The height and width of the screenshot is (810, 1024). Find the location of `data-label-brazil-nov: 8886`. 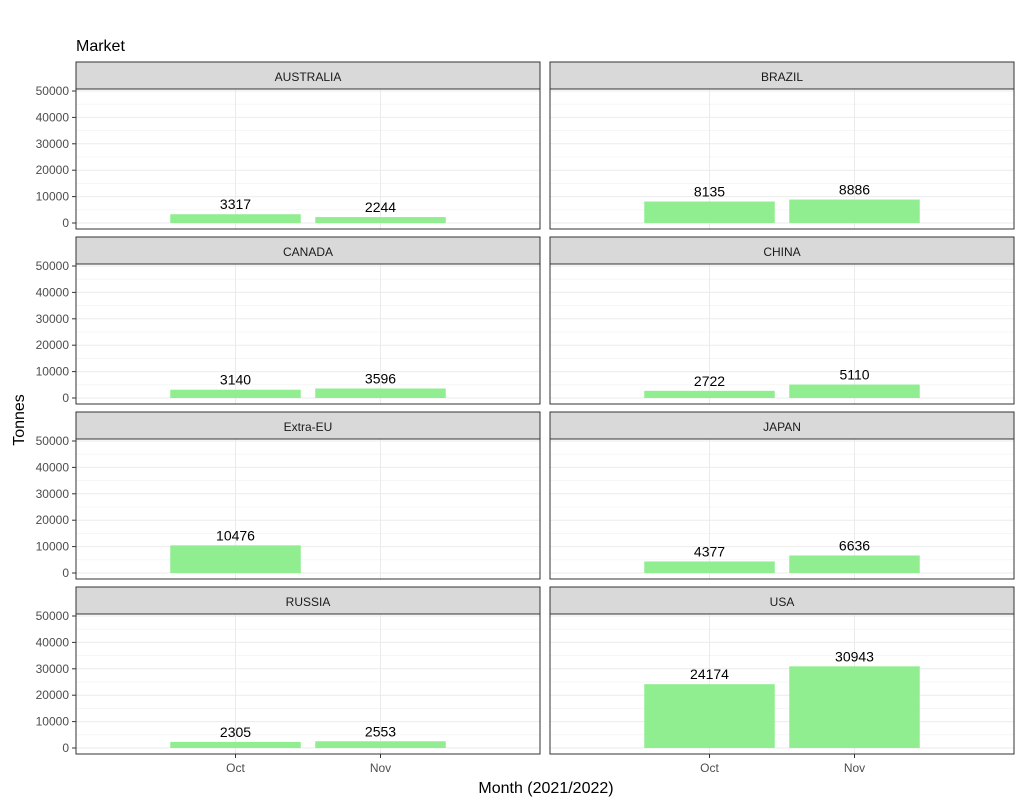

data-label-brazil-nov: 8886 is located at coordinates (854, 190).